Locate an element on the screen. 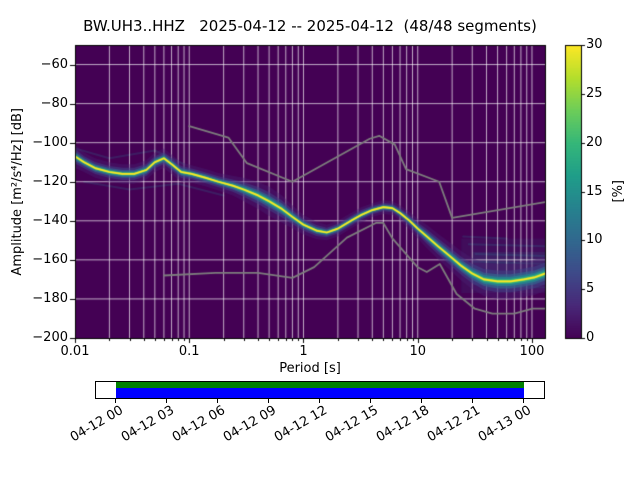  y-axis-label-text: Amplitude [m²/s⁴/Hz] [dB] is located at coordinates (17, 191).